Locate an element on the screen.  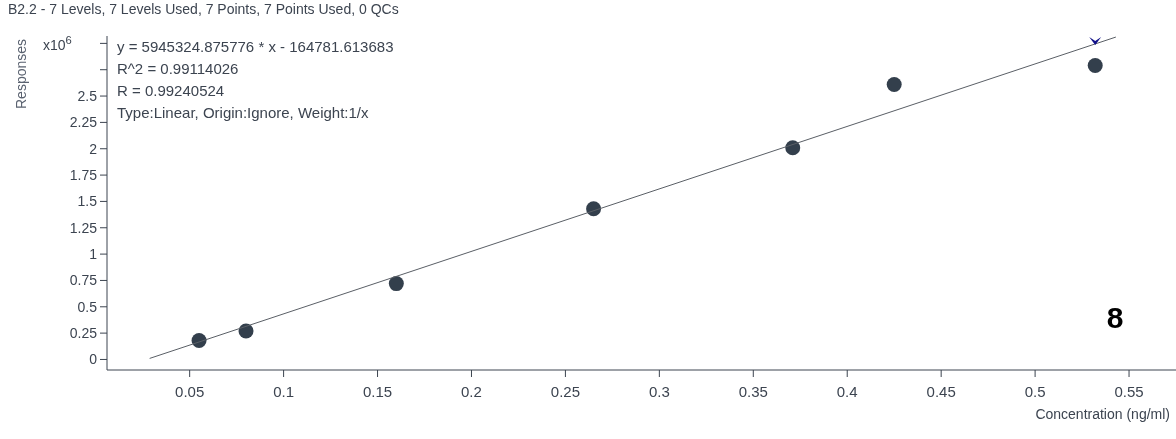
chart-title: B2.2 - 7 Levels, 7 Levels Used, 7 Points, 7 Points Used, 0 QCs is located at coordinates (203, 9).